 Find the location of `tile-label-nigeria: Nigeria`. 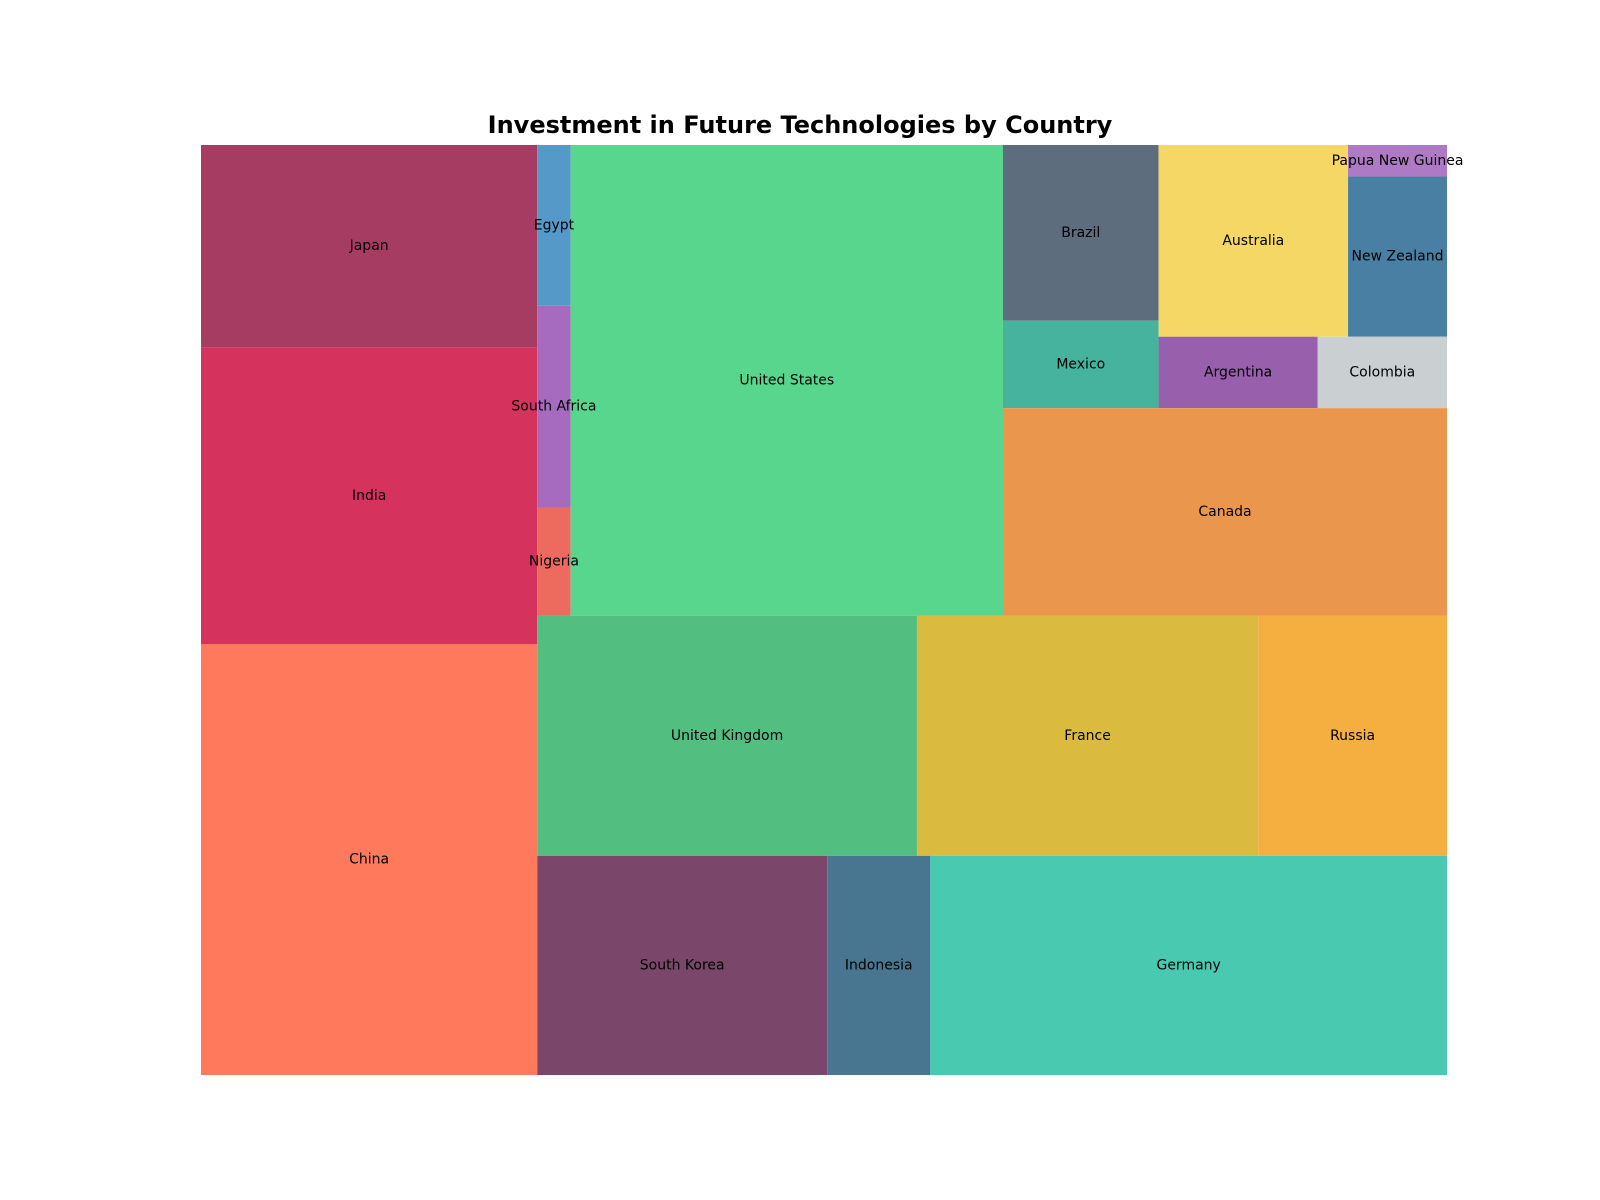

tile-label-nigeria: Nigeria is located at coordinates (554, 562).